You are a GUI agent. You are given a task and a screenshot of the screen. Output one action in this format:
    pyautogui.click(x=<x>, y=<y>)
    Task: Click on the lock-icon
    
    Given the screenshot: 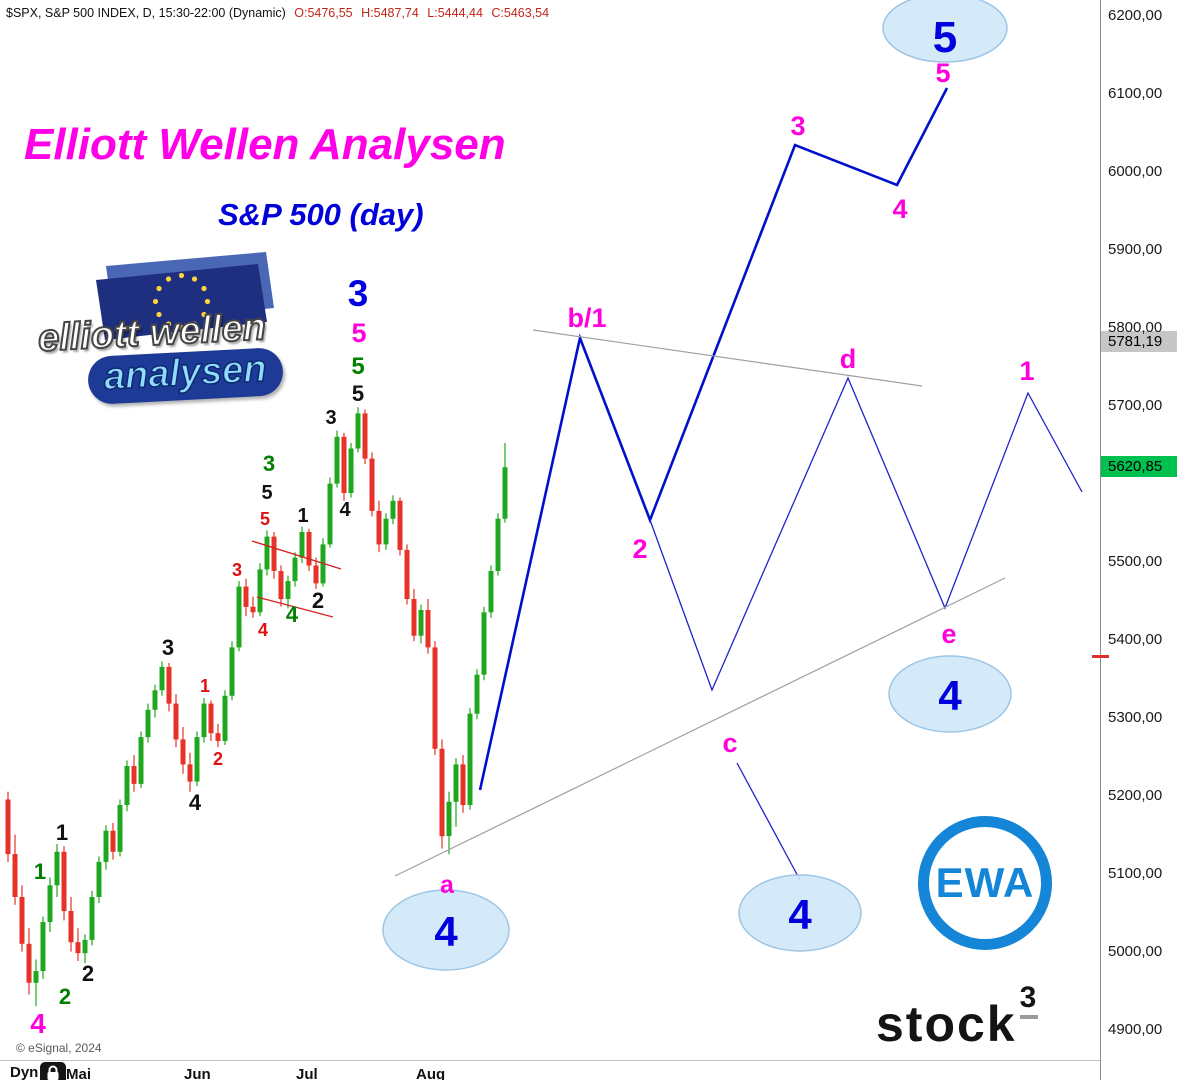 What is the action you would take?
    pyautogui.click(x=53, y=1071)
    